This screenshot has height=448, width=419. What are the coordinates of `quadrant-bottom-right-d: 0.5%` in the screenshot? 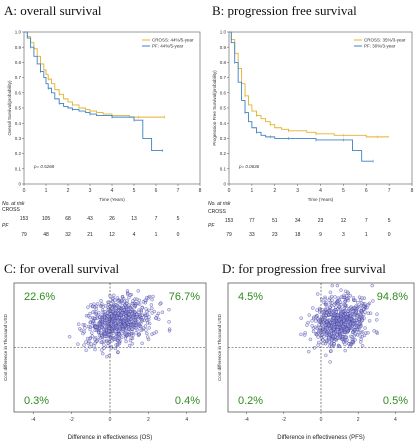 It's located at (395, 401).